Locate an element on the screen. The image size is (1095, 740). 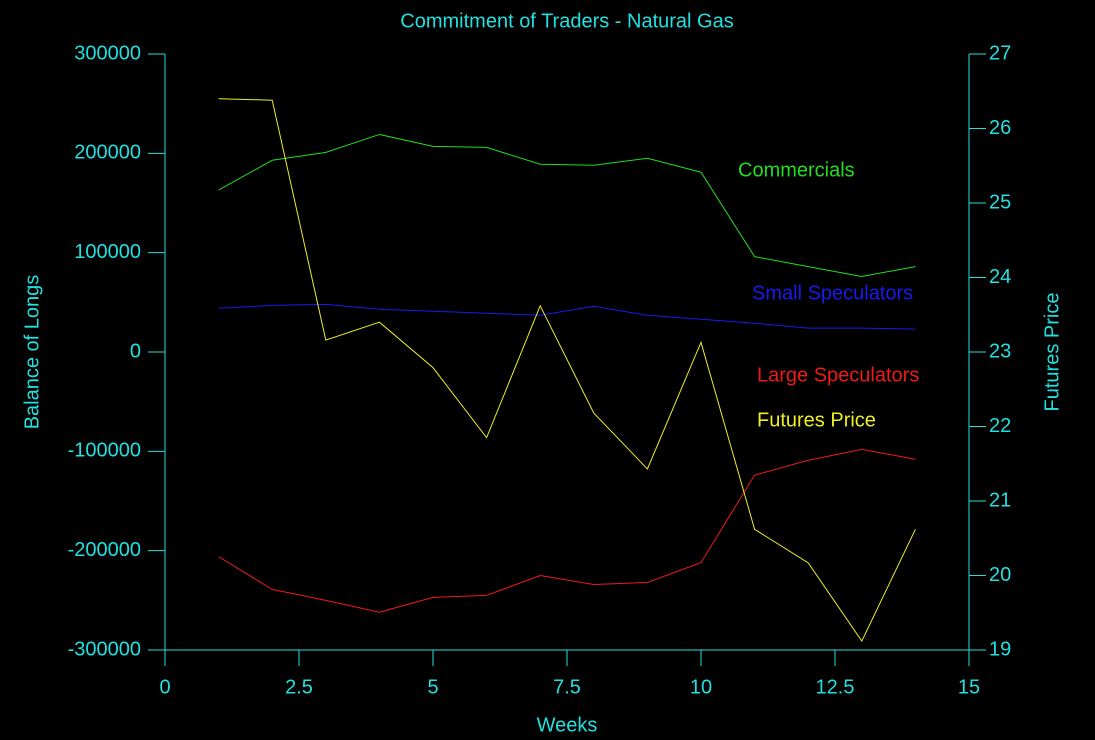
y2-tick-label: 22 is located at coordinates (1000, 426).